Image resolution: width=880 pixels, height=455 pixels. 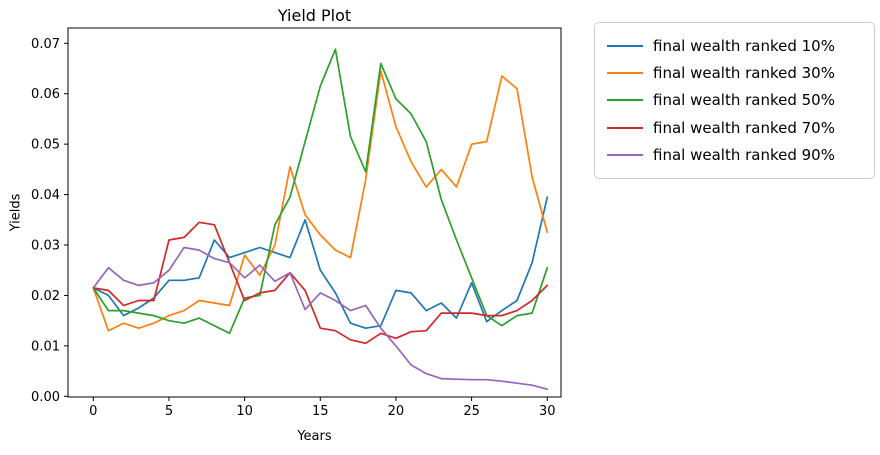 I want to click on legend-label: final wealth ranked 30%, so click(x=744, y=73).